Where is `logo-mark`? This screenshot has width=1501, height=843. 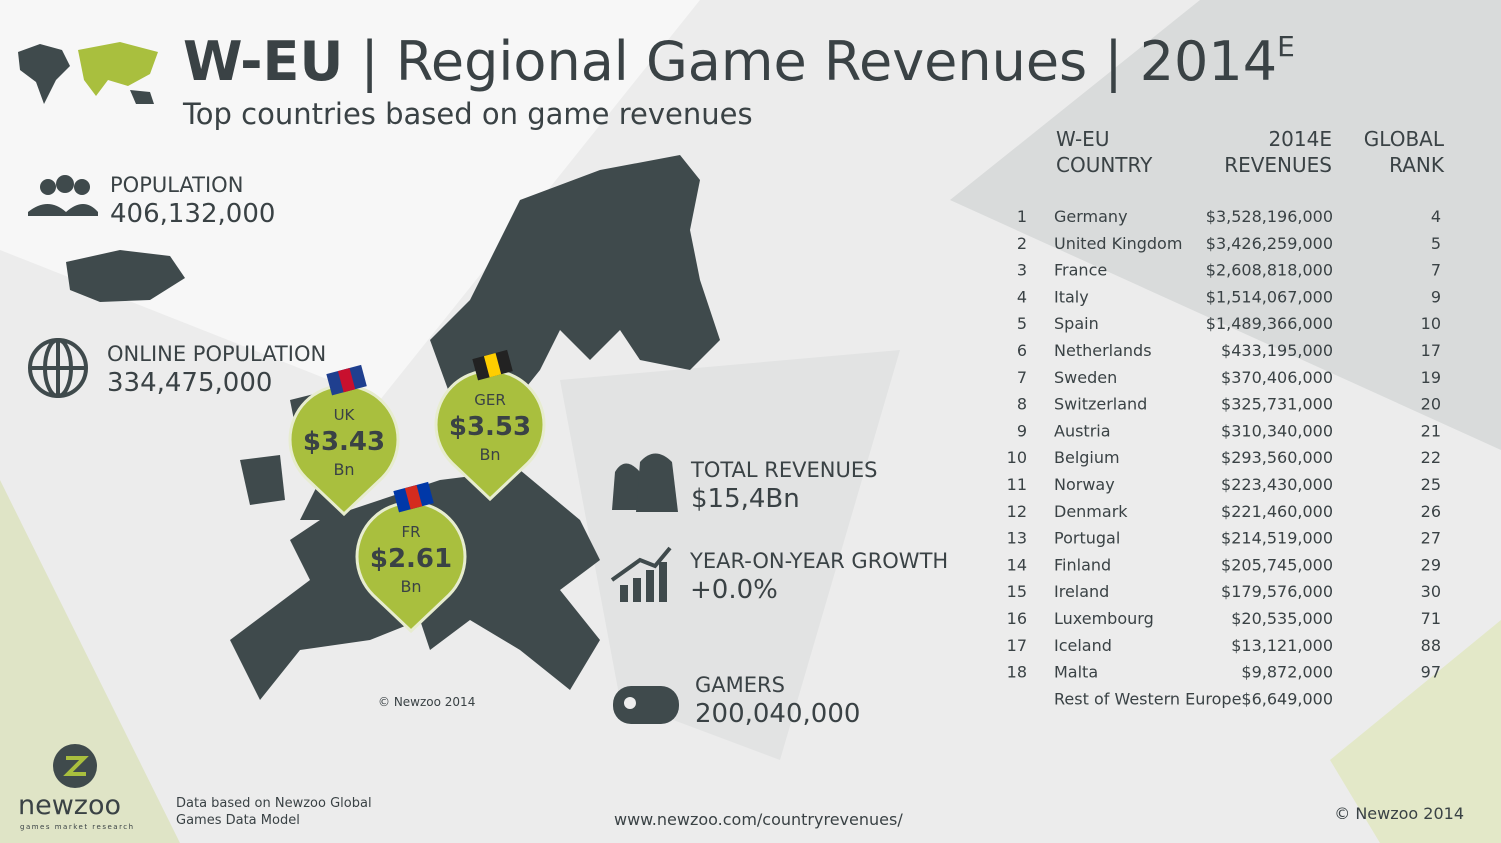
logo-mark is located at coordinates (76, 766).